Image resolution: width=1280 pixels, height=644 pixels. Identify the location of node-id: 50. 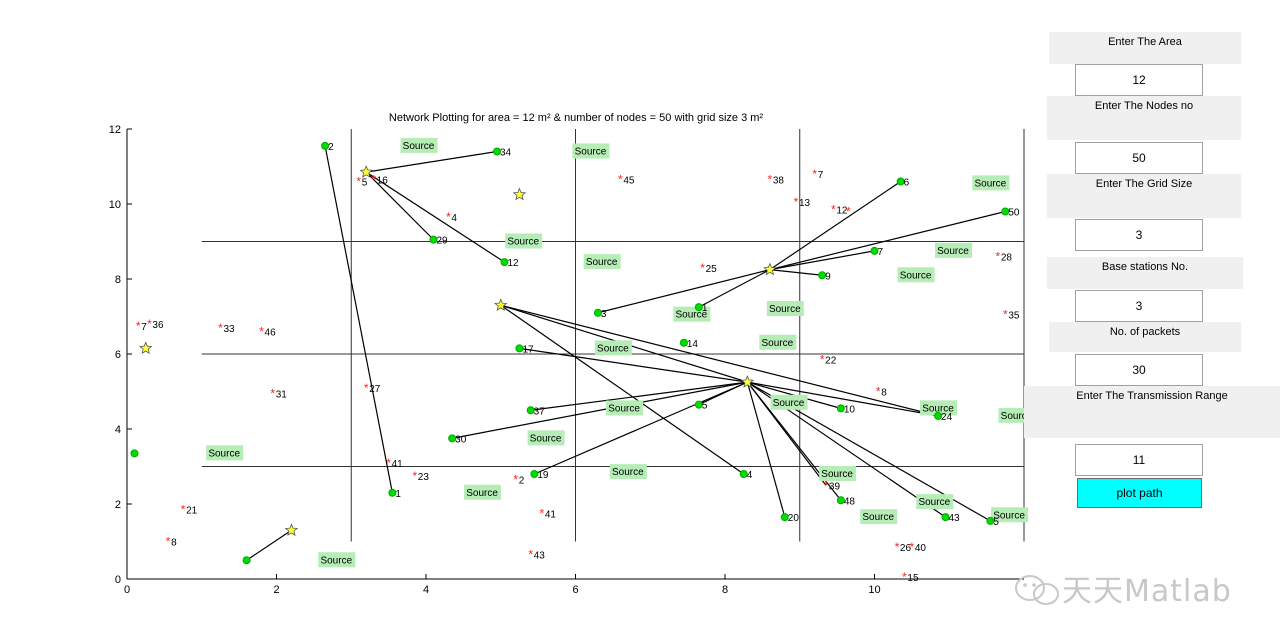
(1014, 213).